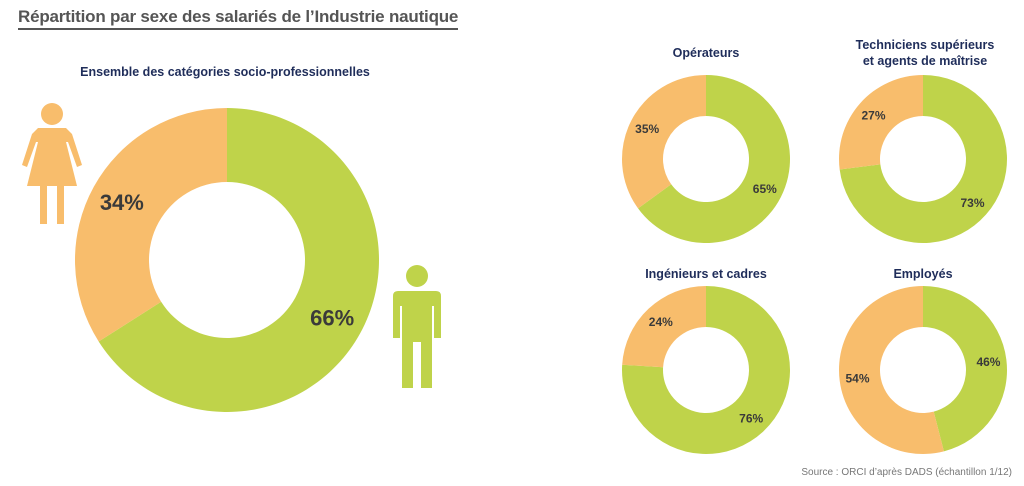  Describe the element at coordinates (751, 418) in the screenshot. I see `ingenieurs-label-men: 76%` at that location.